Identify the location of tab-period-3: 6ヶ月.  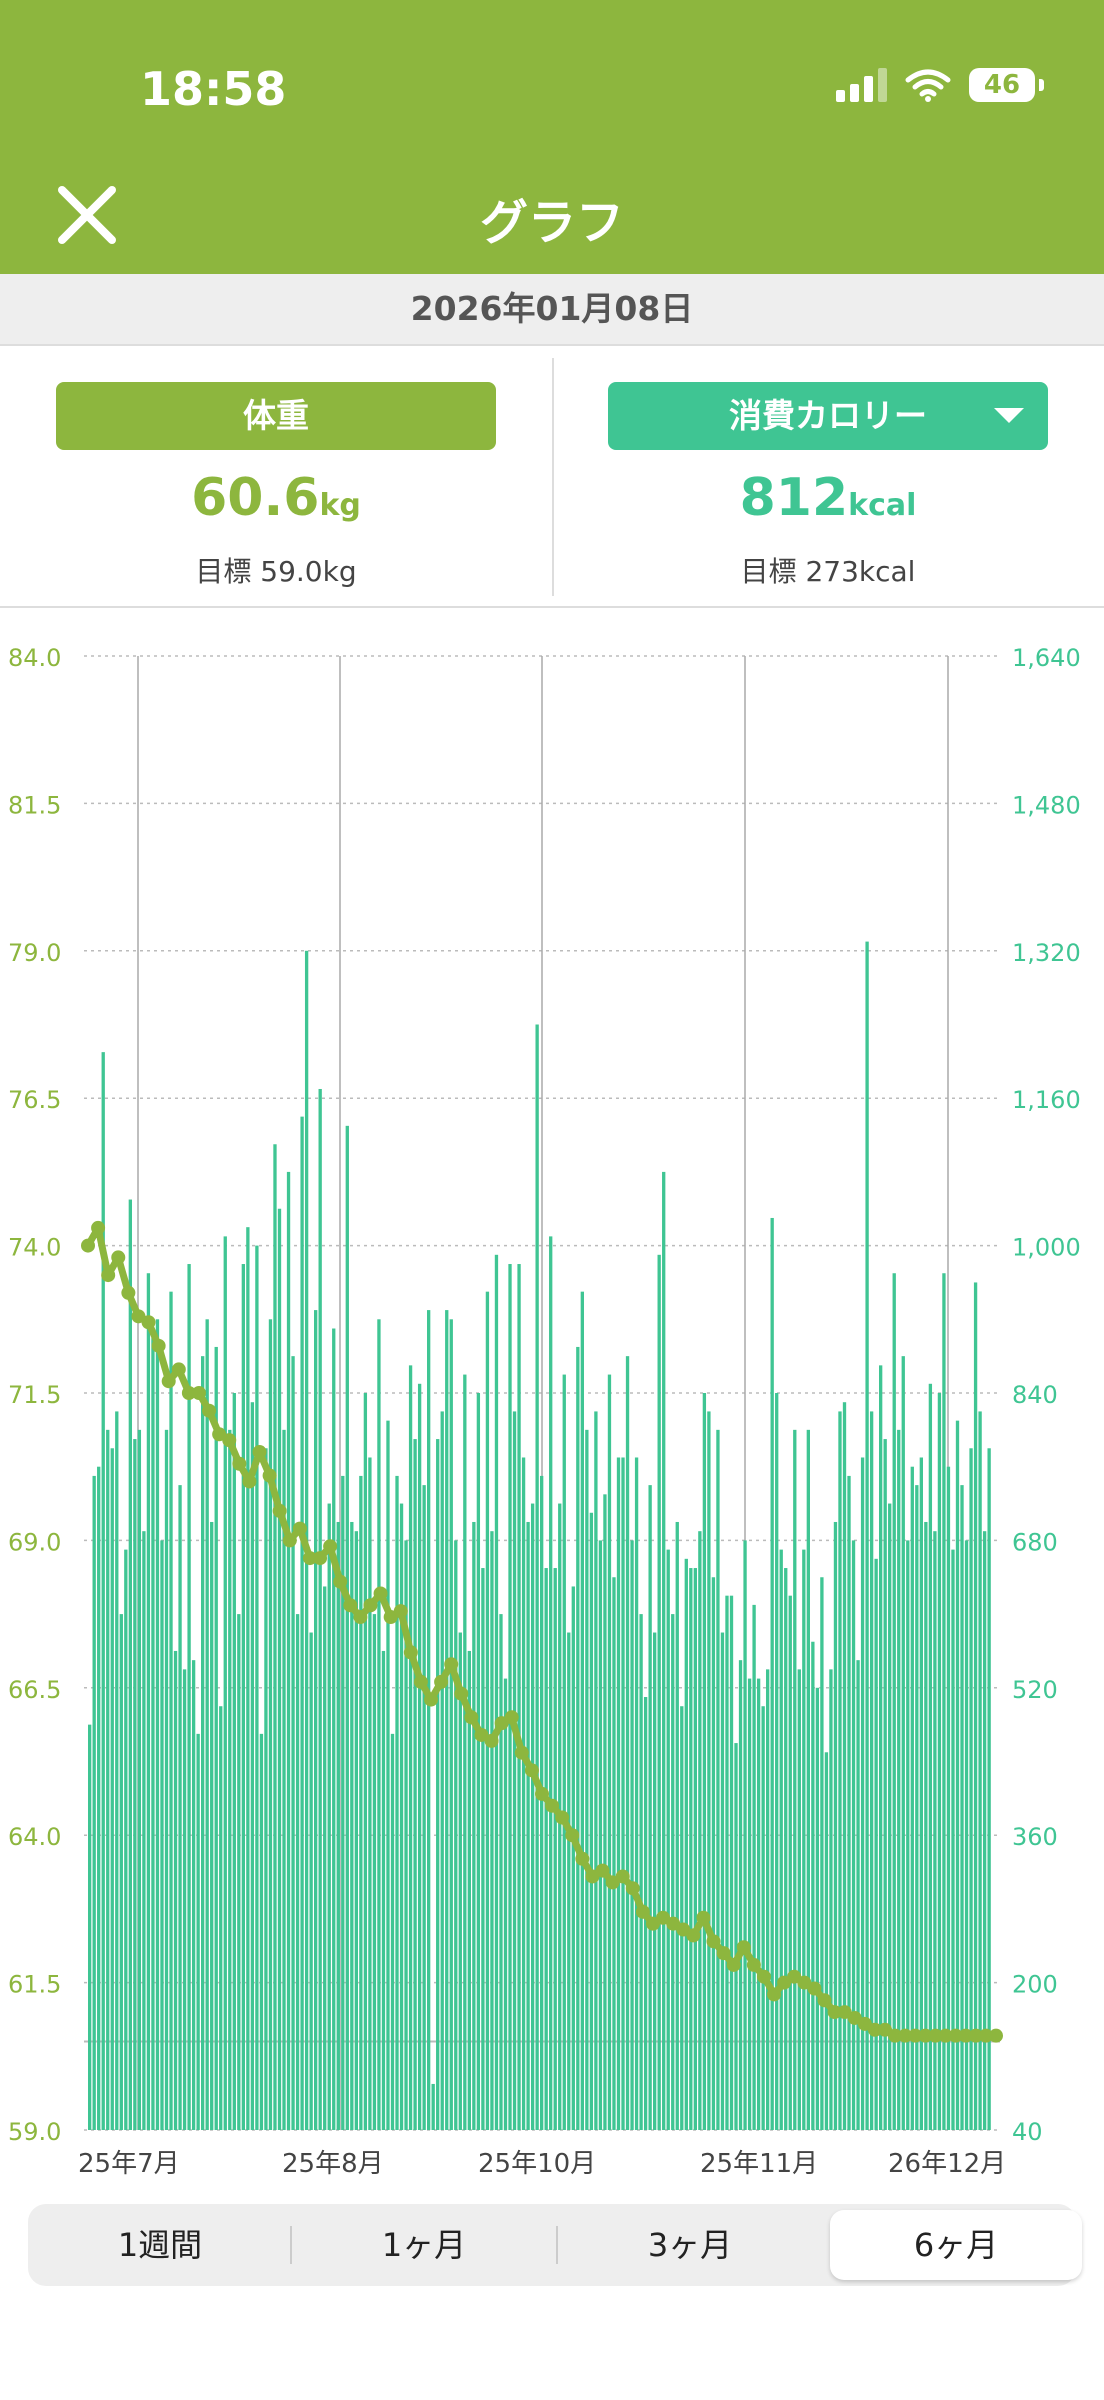
(956, 2245).